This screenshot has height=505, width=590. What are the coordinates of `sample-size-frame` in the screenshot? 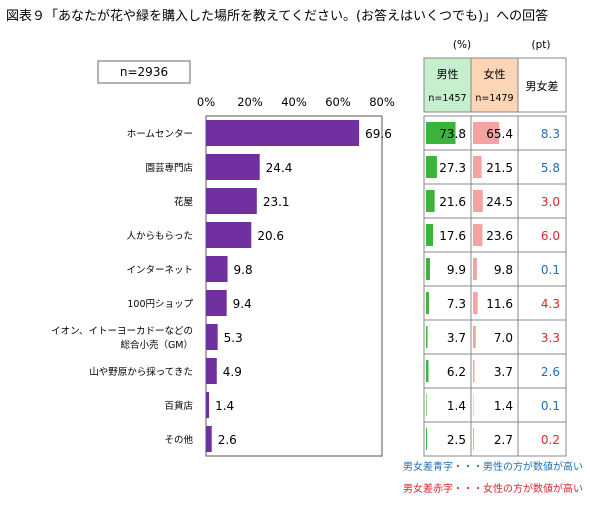 It's located at (144, 72).